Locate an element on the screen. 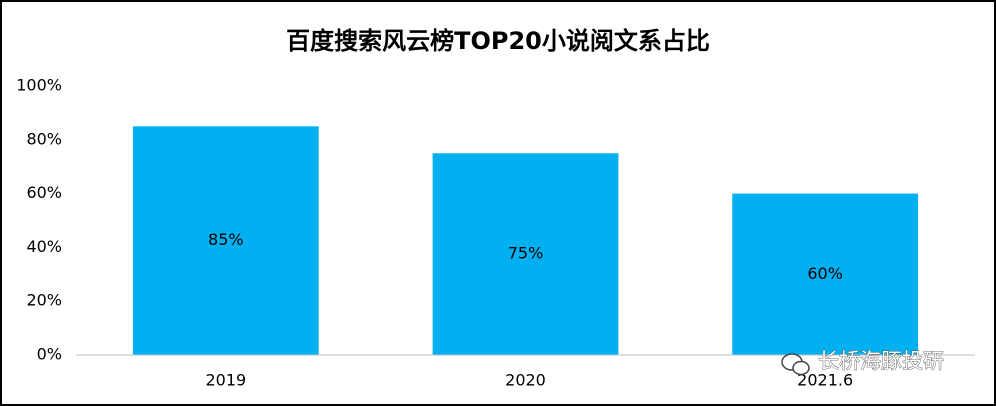 The height and width of the screenshot is (406, 996). y-tick-label: 80% is located at coordinates (44, 138).